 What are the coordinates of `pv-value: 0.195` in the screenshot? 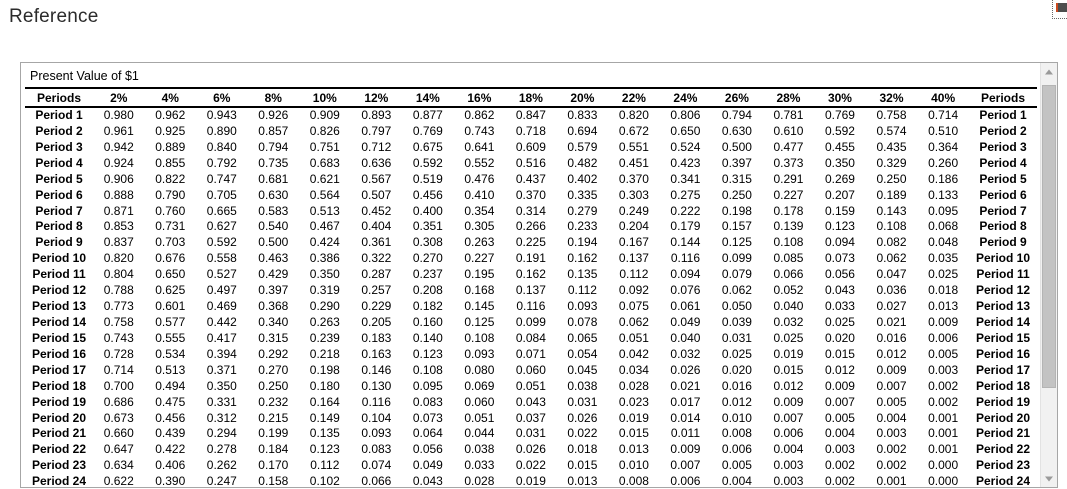 It's located at (479, 274).